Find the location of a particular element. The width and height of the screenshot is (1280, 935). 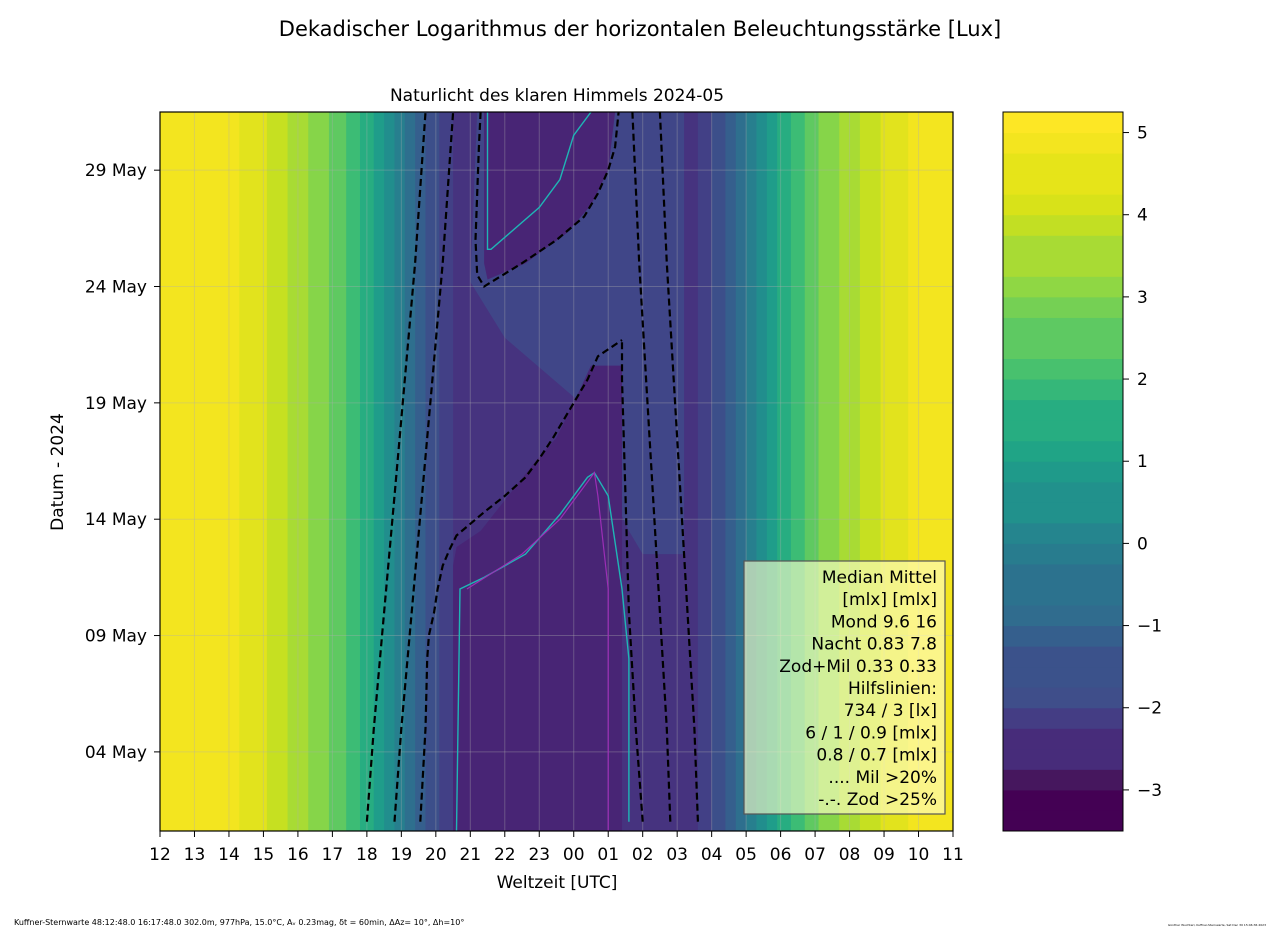

x-tick-label: 16 is located at coordinates (298, 855).